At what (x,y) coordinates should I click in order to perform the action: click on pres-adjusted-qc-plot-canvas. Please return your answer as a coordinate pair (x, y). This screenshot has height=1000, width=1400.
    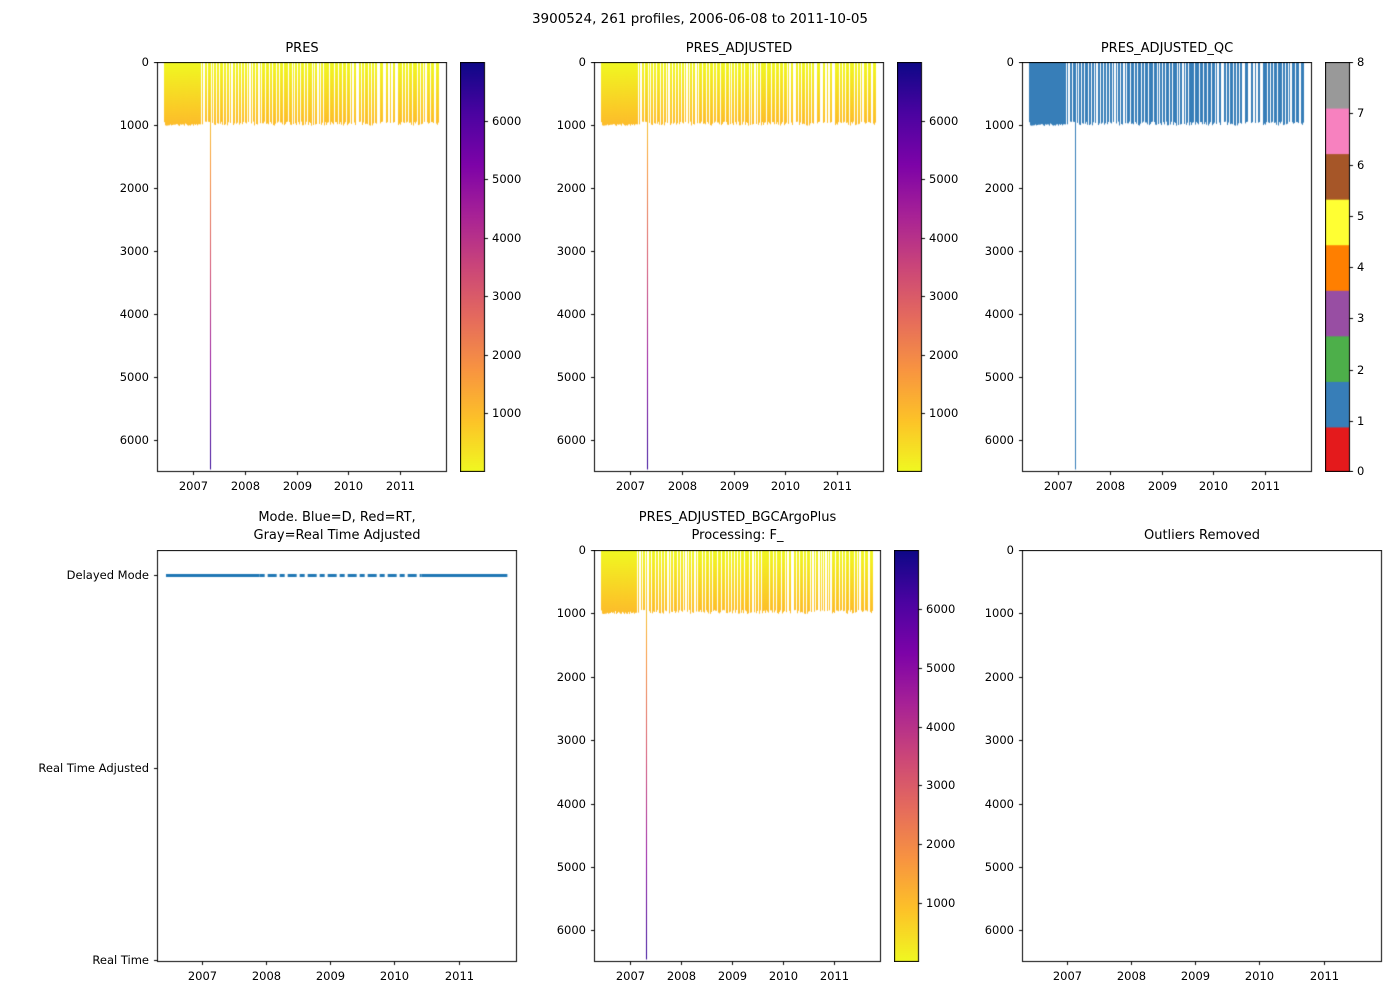
    Looking at the image, I should click on (1165, 270).